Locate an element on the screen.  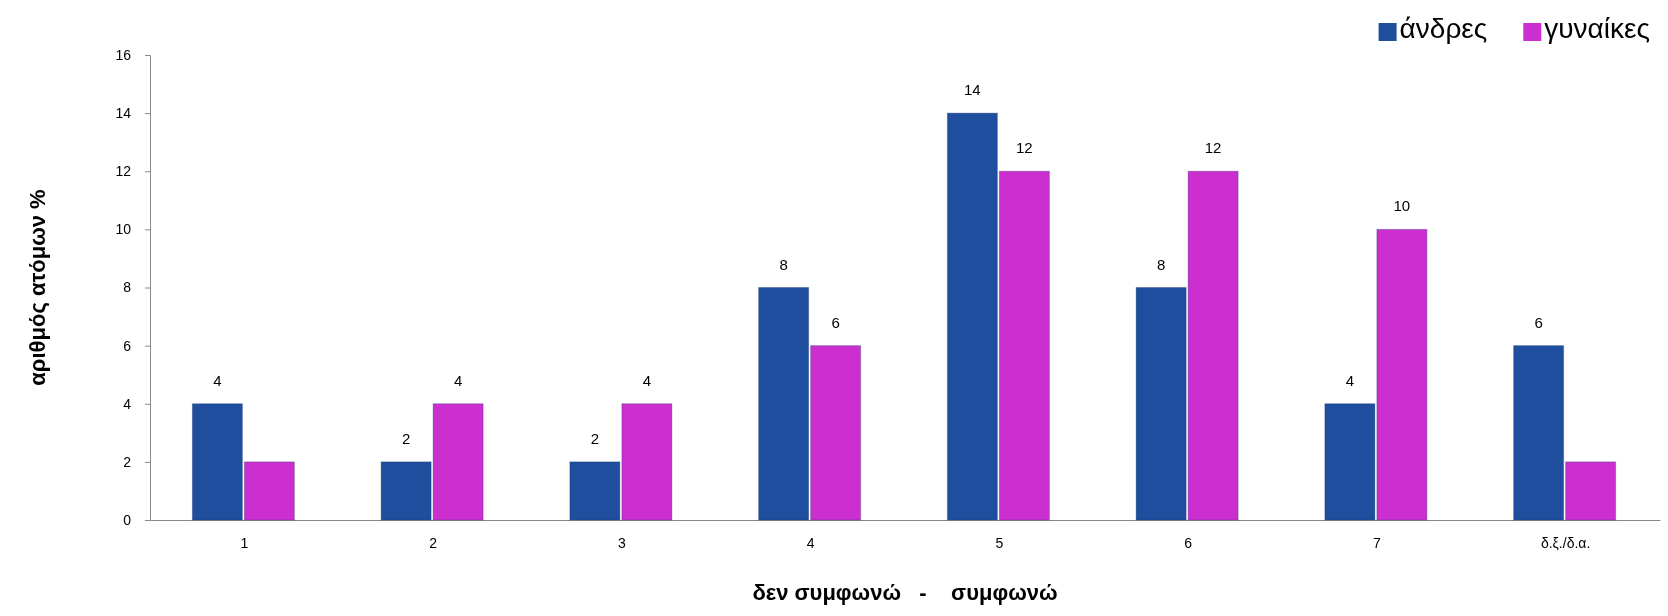
x-tick-label: 3 is located at coordinates (621, 542).